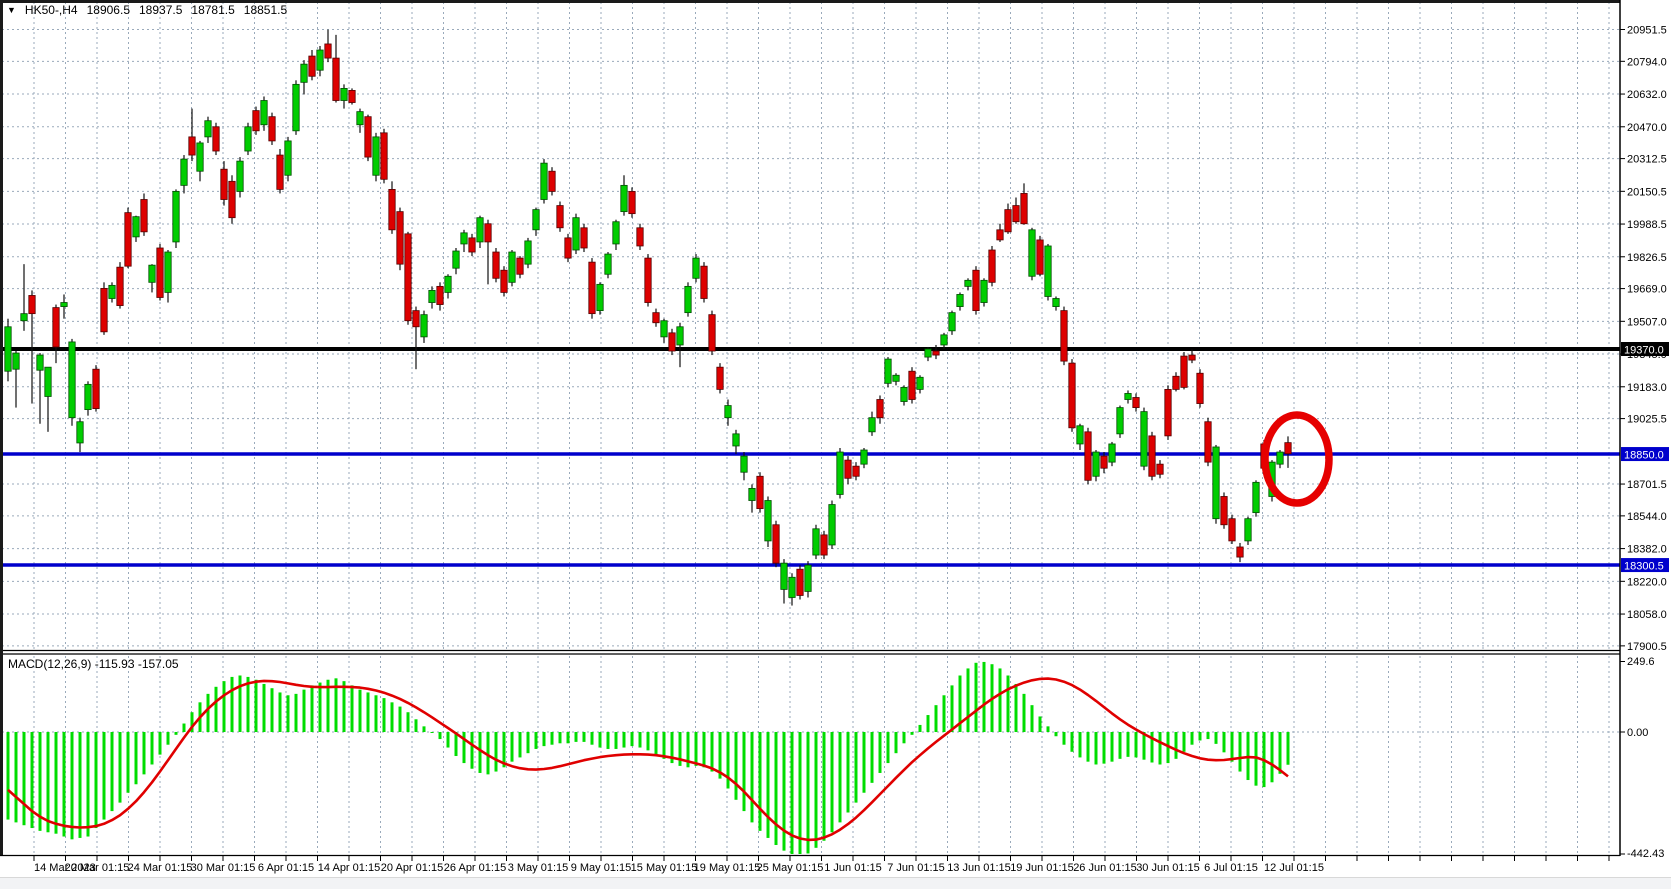 This screenshot has width=1671, height=889. What do you see at coordinates (1647, 128) in the screenshot?
I see `price-axis-label: 20470.0` at bounding box center [1647, 128].